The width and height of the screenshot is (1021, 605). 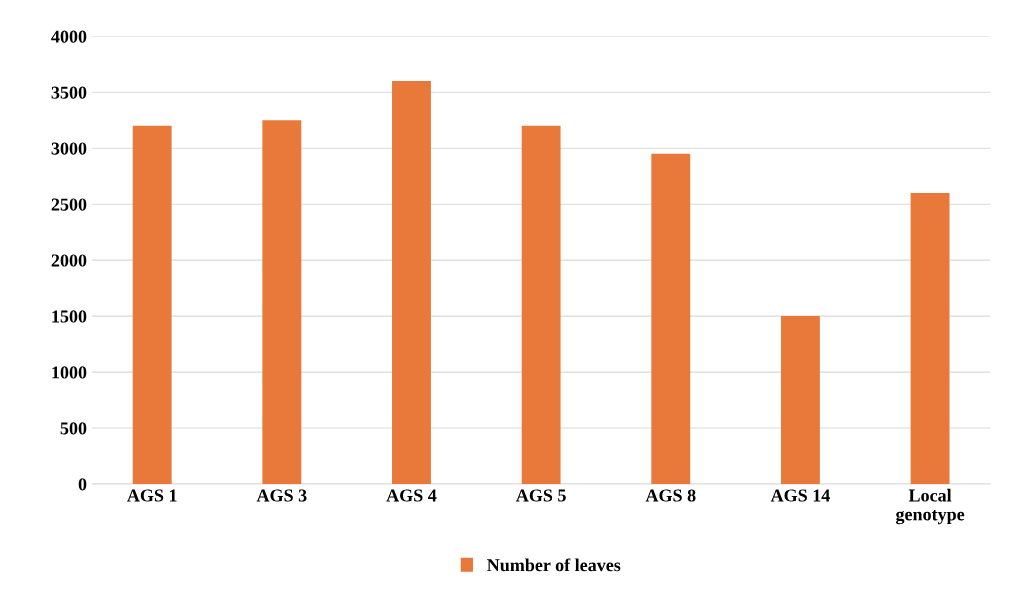 I want to click on y-tick-label: 1500, so click(x=69, y=316).